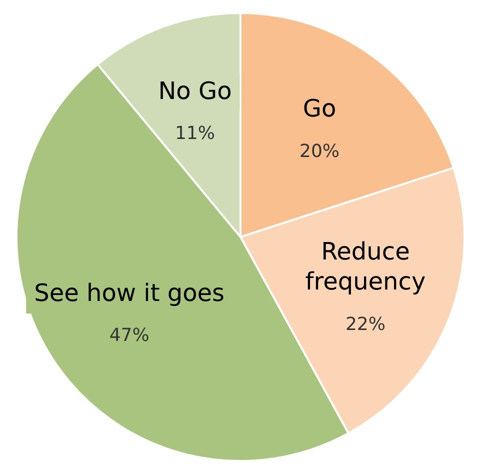 This screenshot has width=481, height=474. I want to click on slice-label: No Go, so click(195, 90).